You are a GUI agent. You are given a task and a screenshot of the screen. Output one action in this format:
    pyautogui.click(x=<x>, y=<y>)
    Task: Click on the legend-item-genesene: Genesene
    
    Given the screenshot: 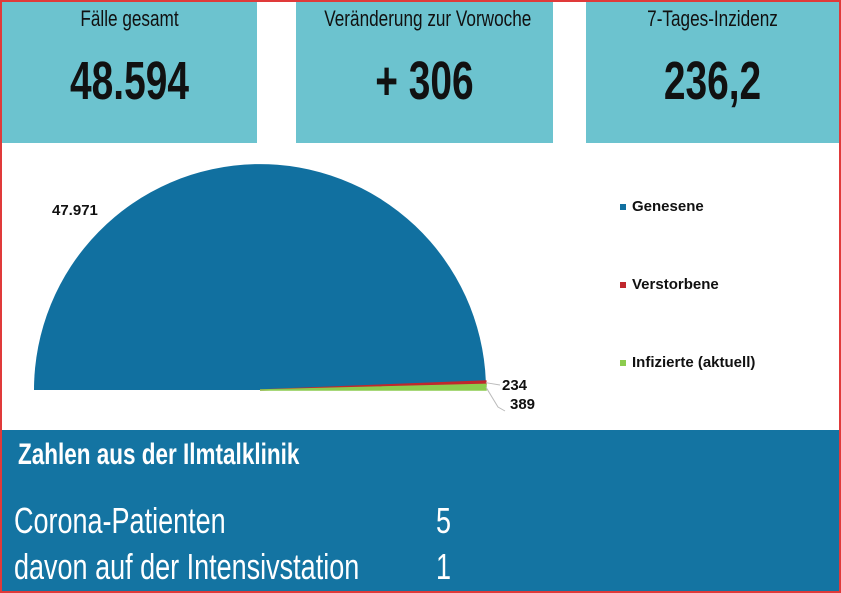 What is the action you would take?
    pyautogui.click(x=662, y=206)
    